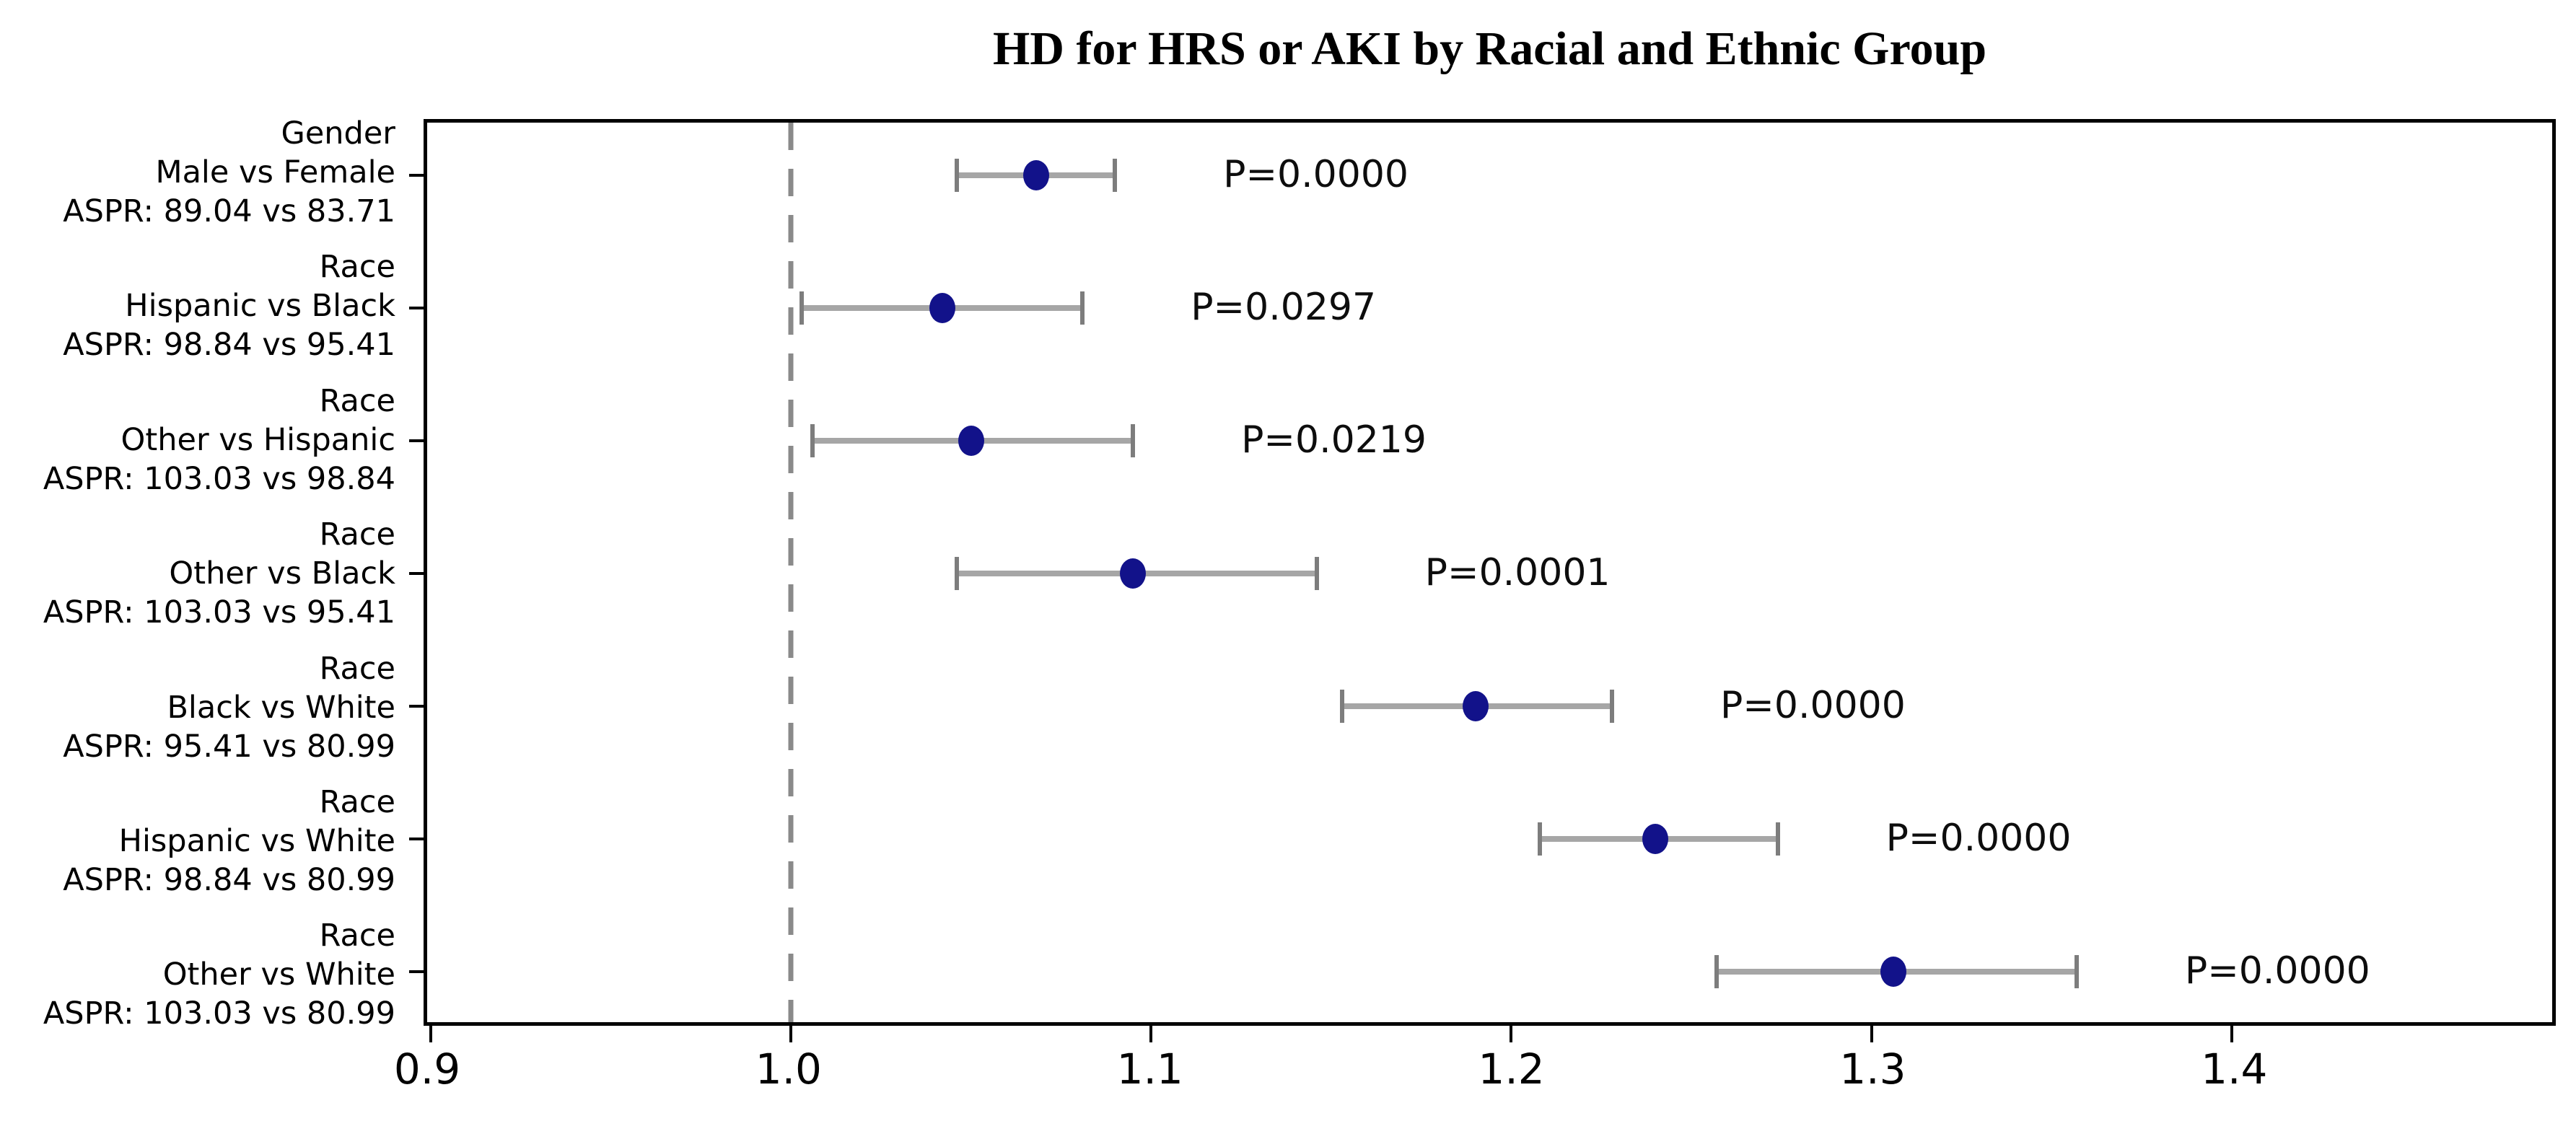 This screenshot has height=1121, width=2576. What do you see at coordinates (229, 880) in the screenshot?
I see `aspr-label: ASPR: 98.84 vs 80.99` at bounding box center [229, 880].